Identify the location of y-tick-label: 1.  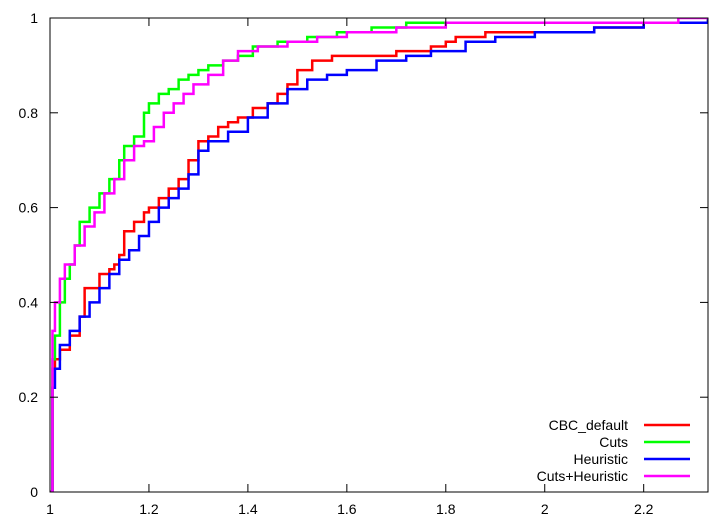
(34, 18).